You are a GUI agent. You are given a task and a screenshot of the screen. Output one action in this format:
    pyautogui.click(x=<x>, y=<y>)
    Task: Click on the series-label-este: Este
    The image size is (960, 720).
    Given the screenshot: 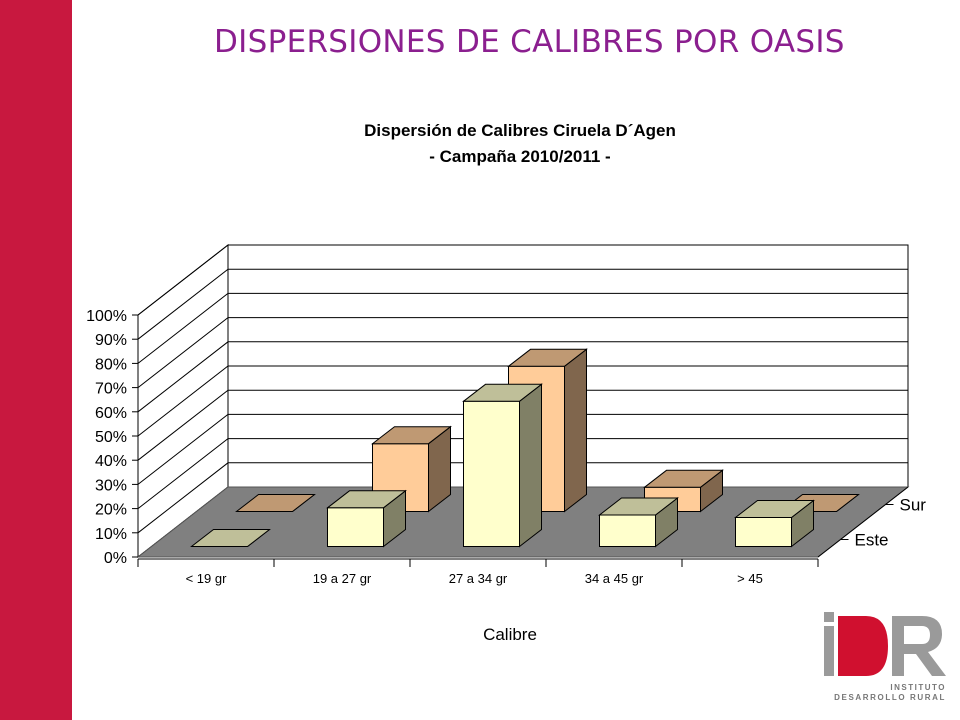 What is the action you would take?
    pyautogui.click(x=872, y=540)
    